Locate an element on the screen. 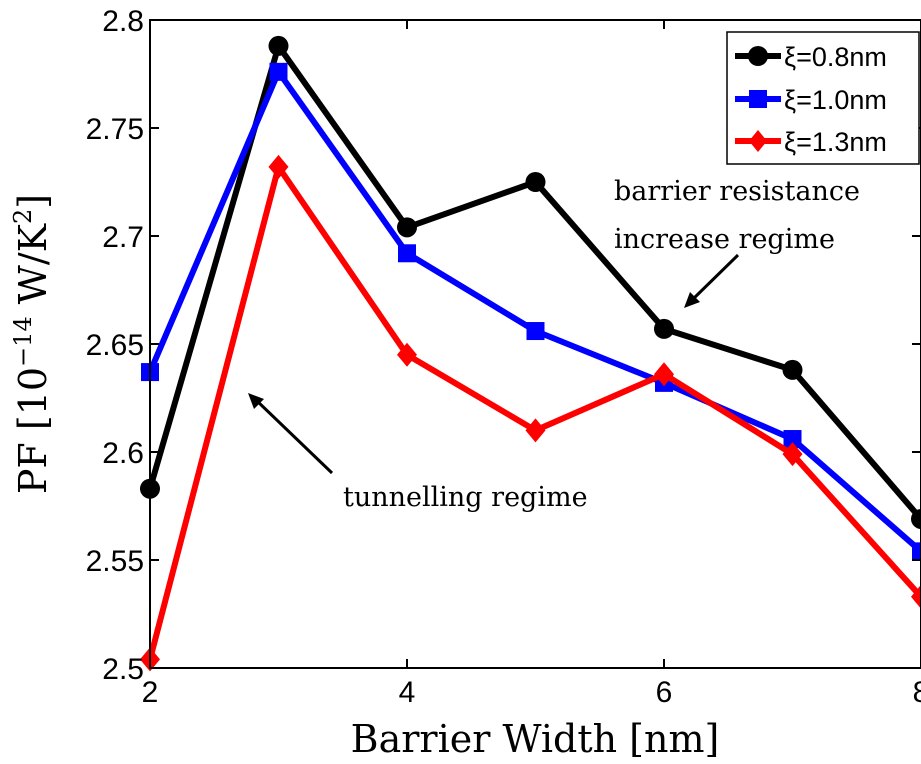 Image resolution: width=921 pixels, height=764 pixels. legend-label-0: ξ=0.8nm is located at coordinates (835, 57).